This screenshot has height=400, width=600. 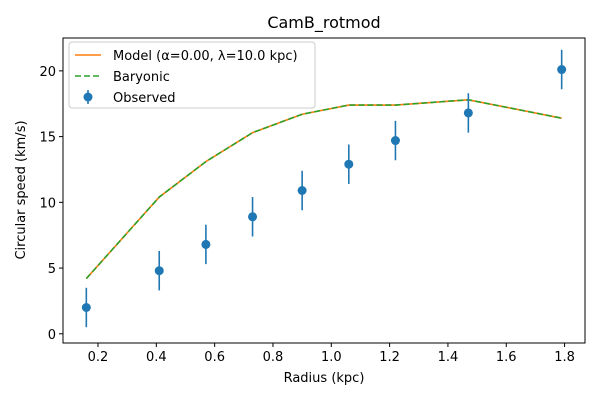 I want to click on x-axis-label: Radius (kpc), so click(x=324, y=378).